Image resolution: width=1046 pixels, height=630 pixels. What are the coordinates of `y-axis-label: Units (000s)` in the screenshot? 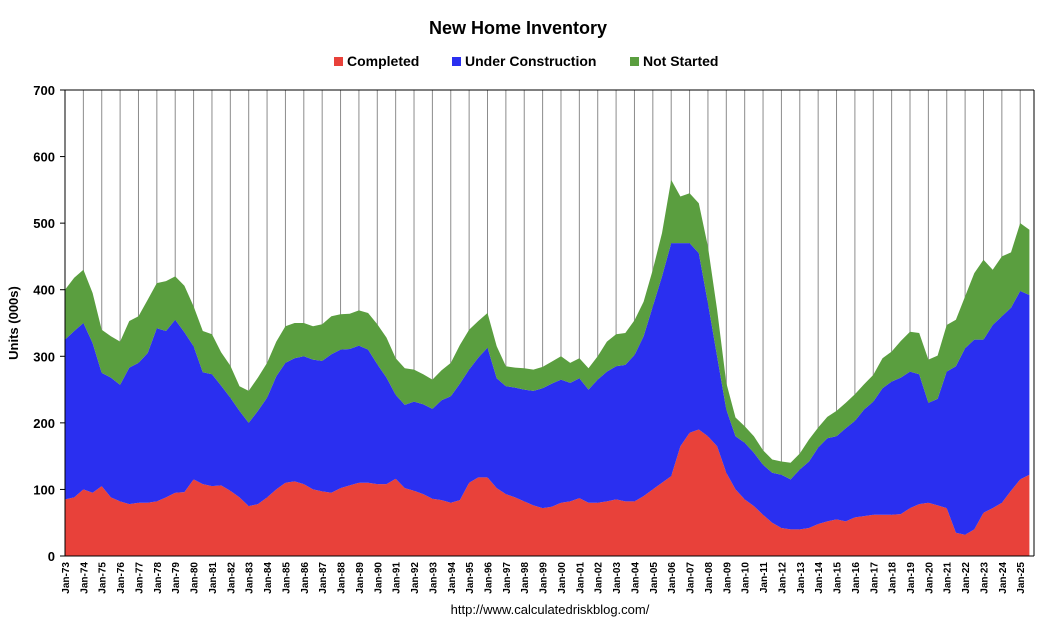 It's located at (13, 323).